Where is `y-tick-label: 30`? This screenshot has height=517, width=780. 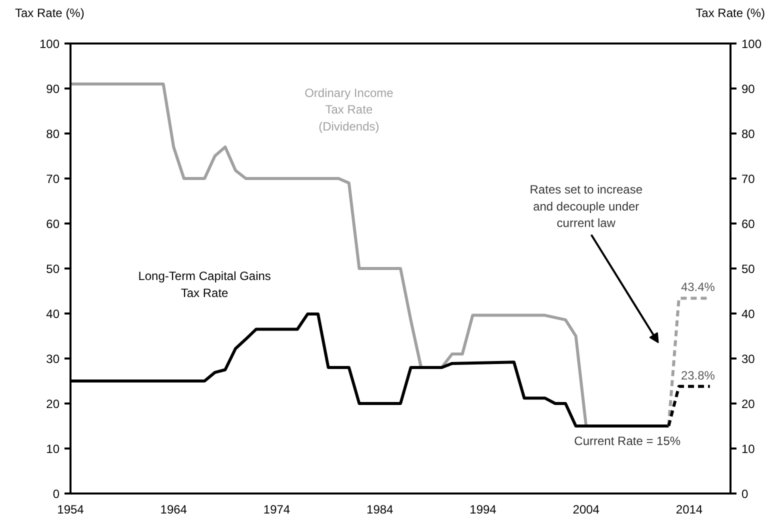 y-tick-label: 30 is located at coordinates (53, 359).